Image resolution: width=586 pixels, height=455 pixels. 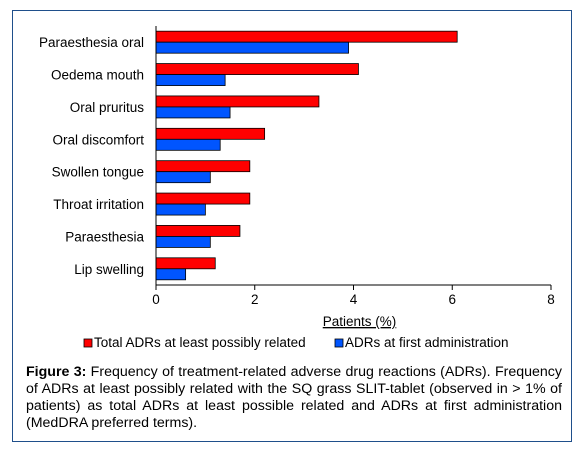 What do you see at coordinates (107, 107) in the screenshot?
I see `category-label-oral-pruritus: Oral pruritus` at bounding box center [107, 107].